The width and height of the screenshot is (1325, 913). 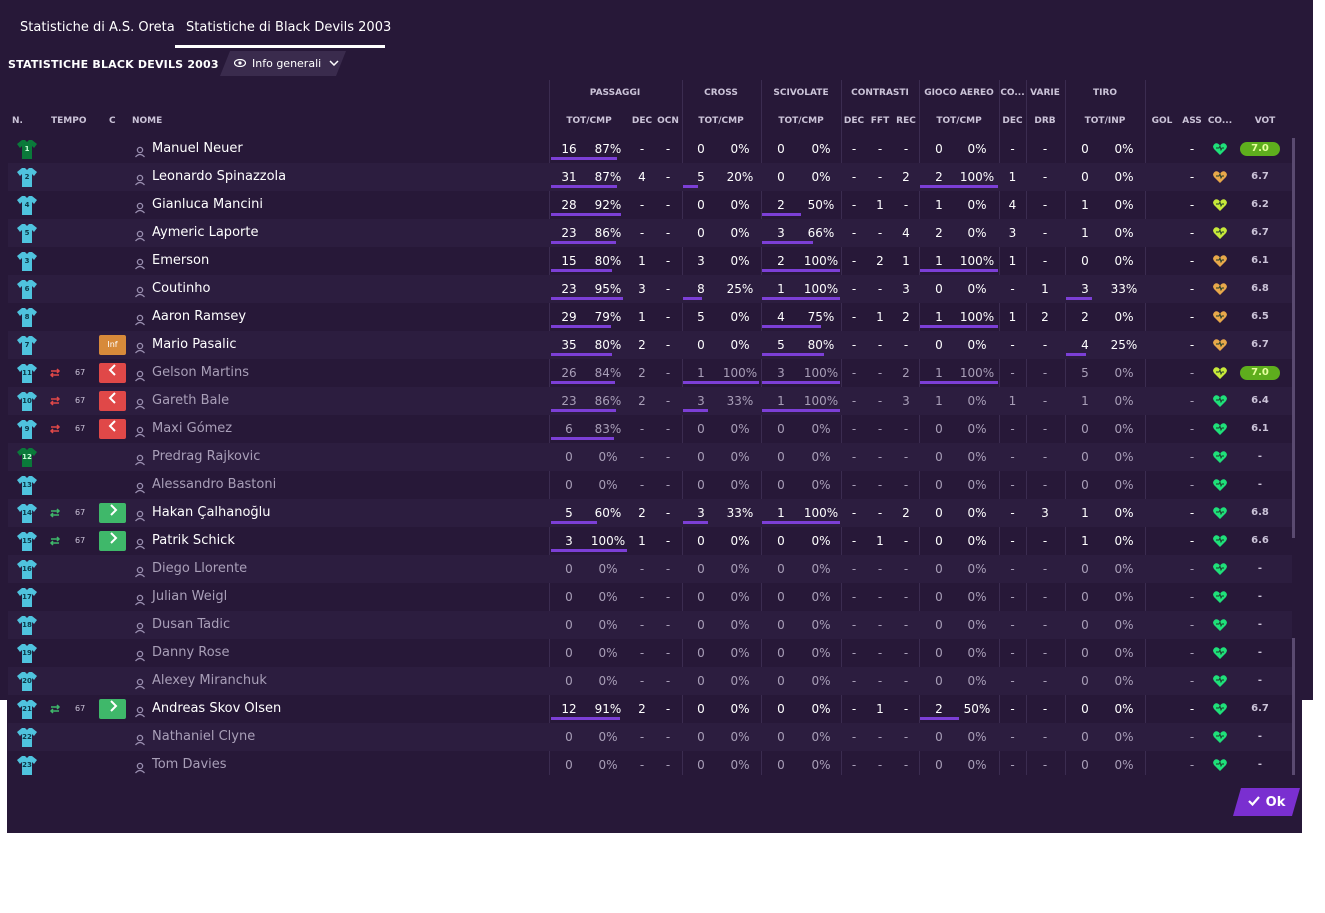 I want to click on scrollbar-lower, so click(x=1293, y=706).